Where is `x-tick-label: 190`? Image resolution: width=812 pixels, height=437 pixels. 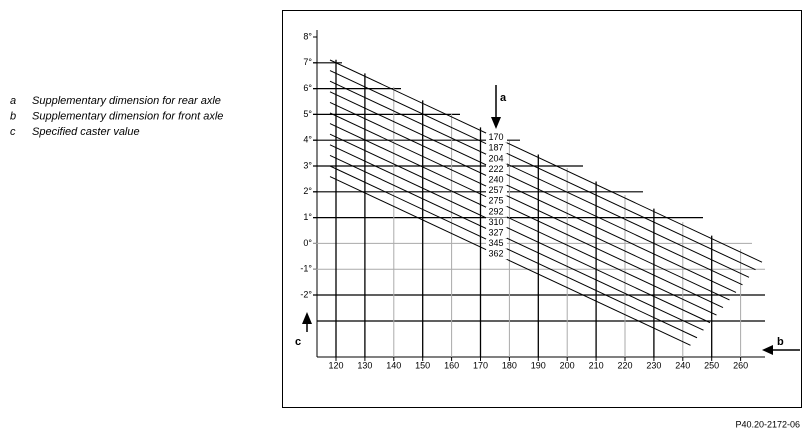
x-tick-label: 190 is located at coordinates (538, 365).